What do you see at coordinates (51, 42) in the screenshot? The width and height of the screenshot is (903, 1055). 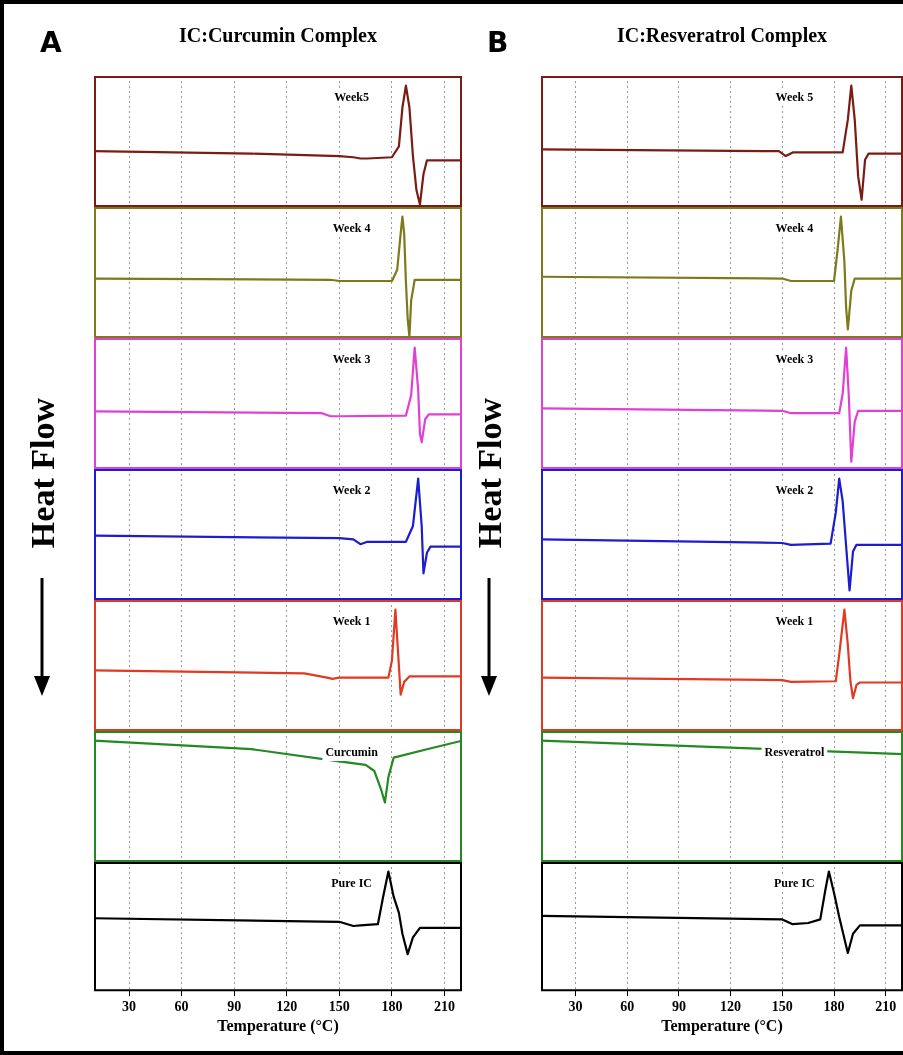 I see `text: A` at bounding box center [51, 42].